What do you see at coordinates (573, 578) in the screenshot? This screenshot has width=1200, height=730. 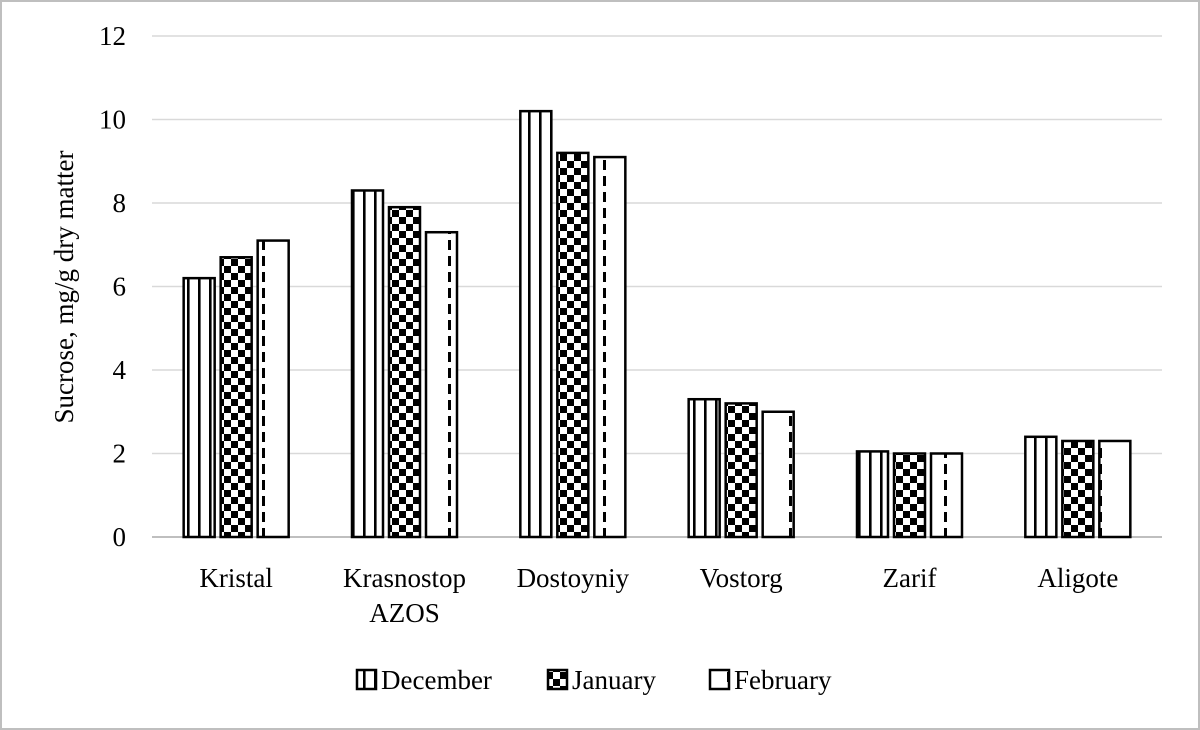 I see `x-category-label: Dostoyniy` at bounding box center [573, 578].